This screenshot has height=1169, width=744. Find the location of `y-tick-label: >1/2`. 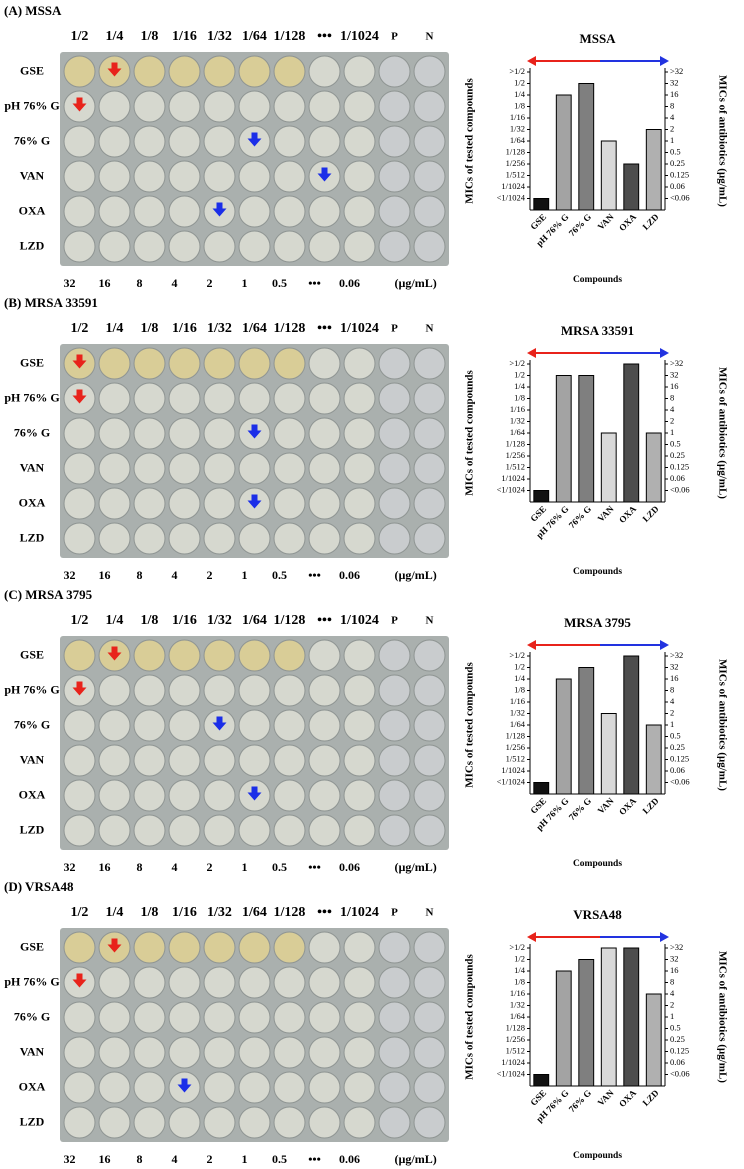

y-tick-label: >1/2 is located at coordinates (517, 363).